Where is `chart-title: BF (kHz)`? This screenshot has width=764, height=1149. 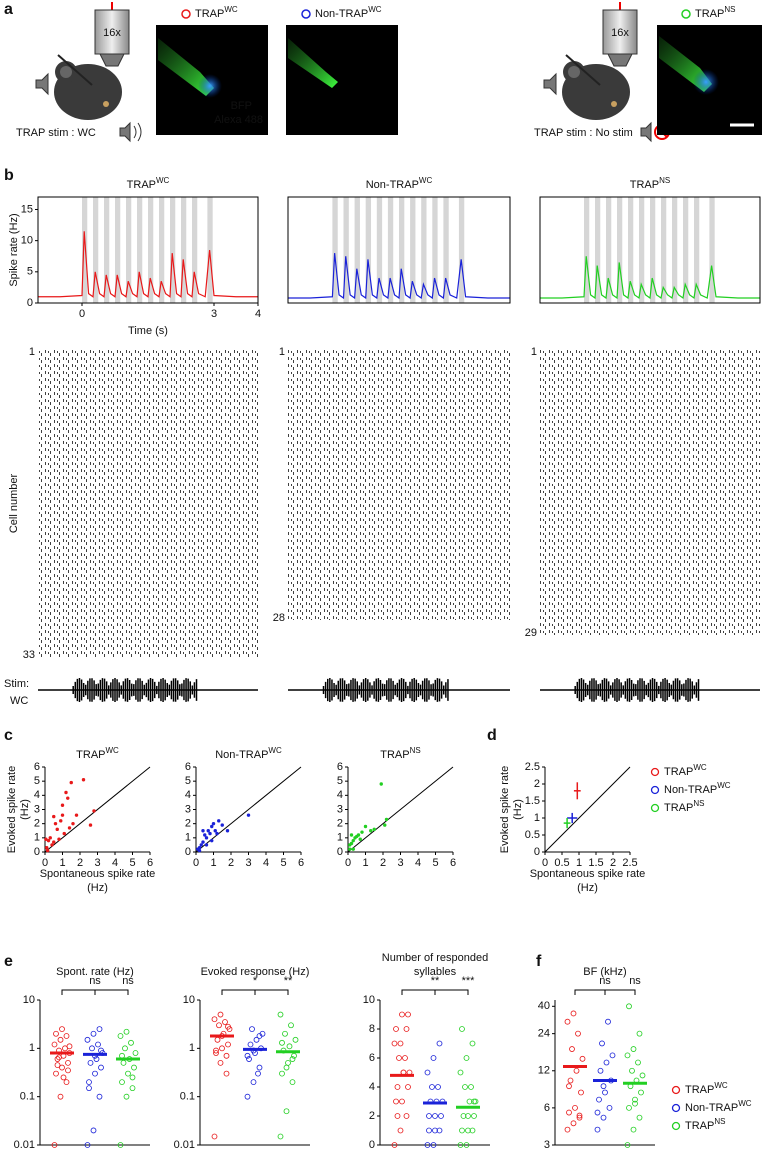
chart-title: BF (kHz) is located at coordinates (604, 972).